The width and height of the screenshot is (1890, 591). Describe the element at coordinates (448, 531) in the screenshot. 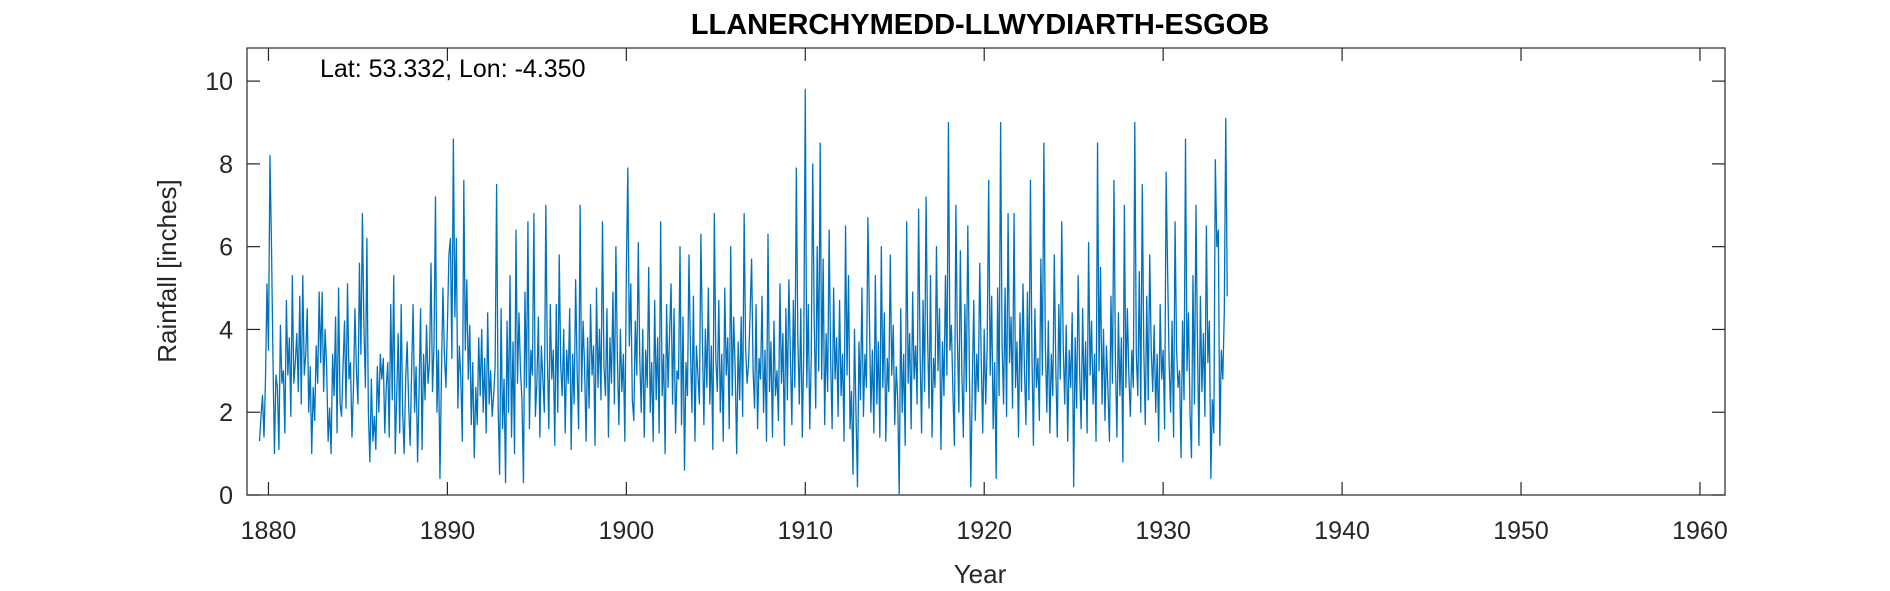

I see `x-tick-label: 1890` at that location.